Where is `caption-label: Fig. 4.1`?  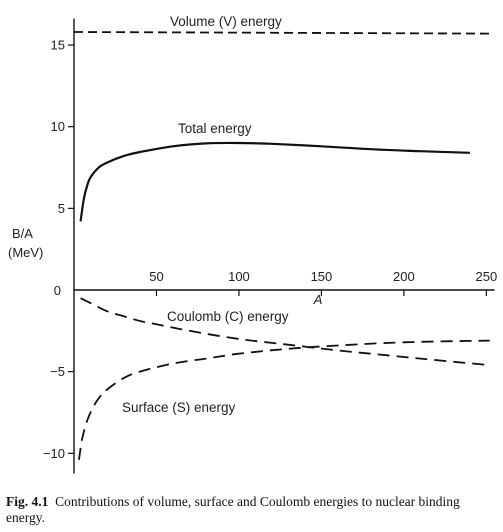
caption-label: Fig. 4.1 is located at coordinates (27, 501).